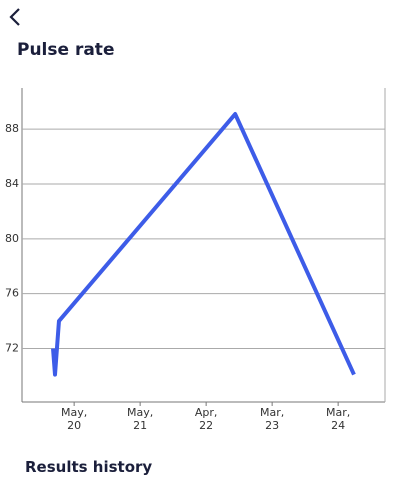  Describe the element at coordinates (12, 238) in the screenshot. I see `y-tick-label: 80` at that location.